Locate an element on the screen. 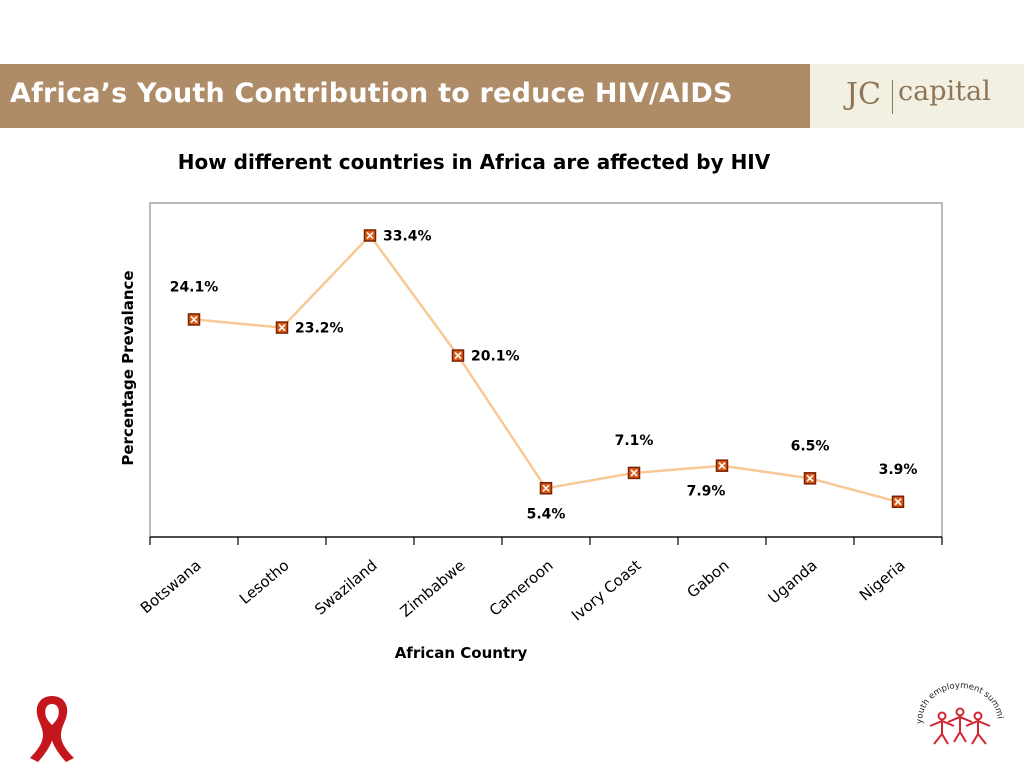 Image resolution: width=1024 pixels, height=768 pixels. x-tick-label: Uganda is located at coordinates (793, 581).